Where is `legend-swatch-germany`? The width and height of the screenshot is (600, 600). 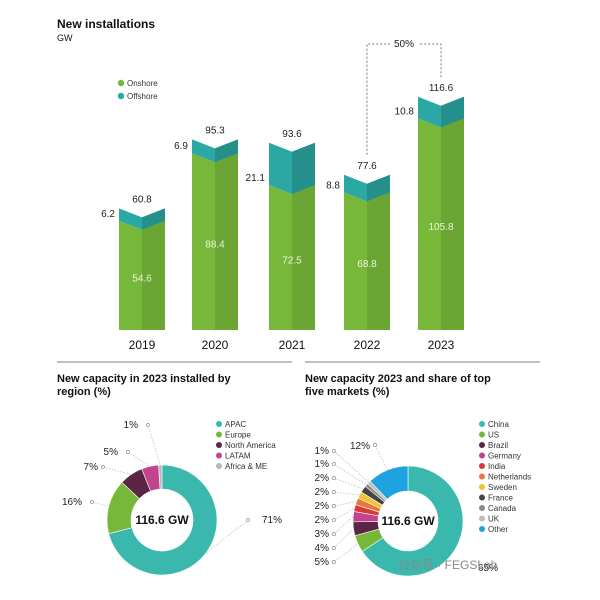 legend-swatch-germany is located at coordinates (482, 455).